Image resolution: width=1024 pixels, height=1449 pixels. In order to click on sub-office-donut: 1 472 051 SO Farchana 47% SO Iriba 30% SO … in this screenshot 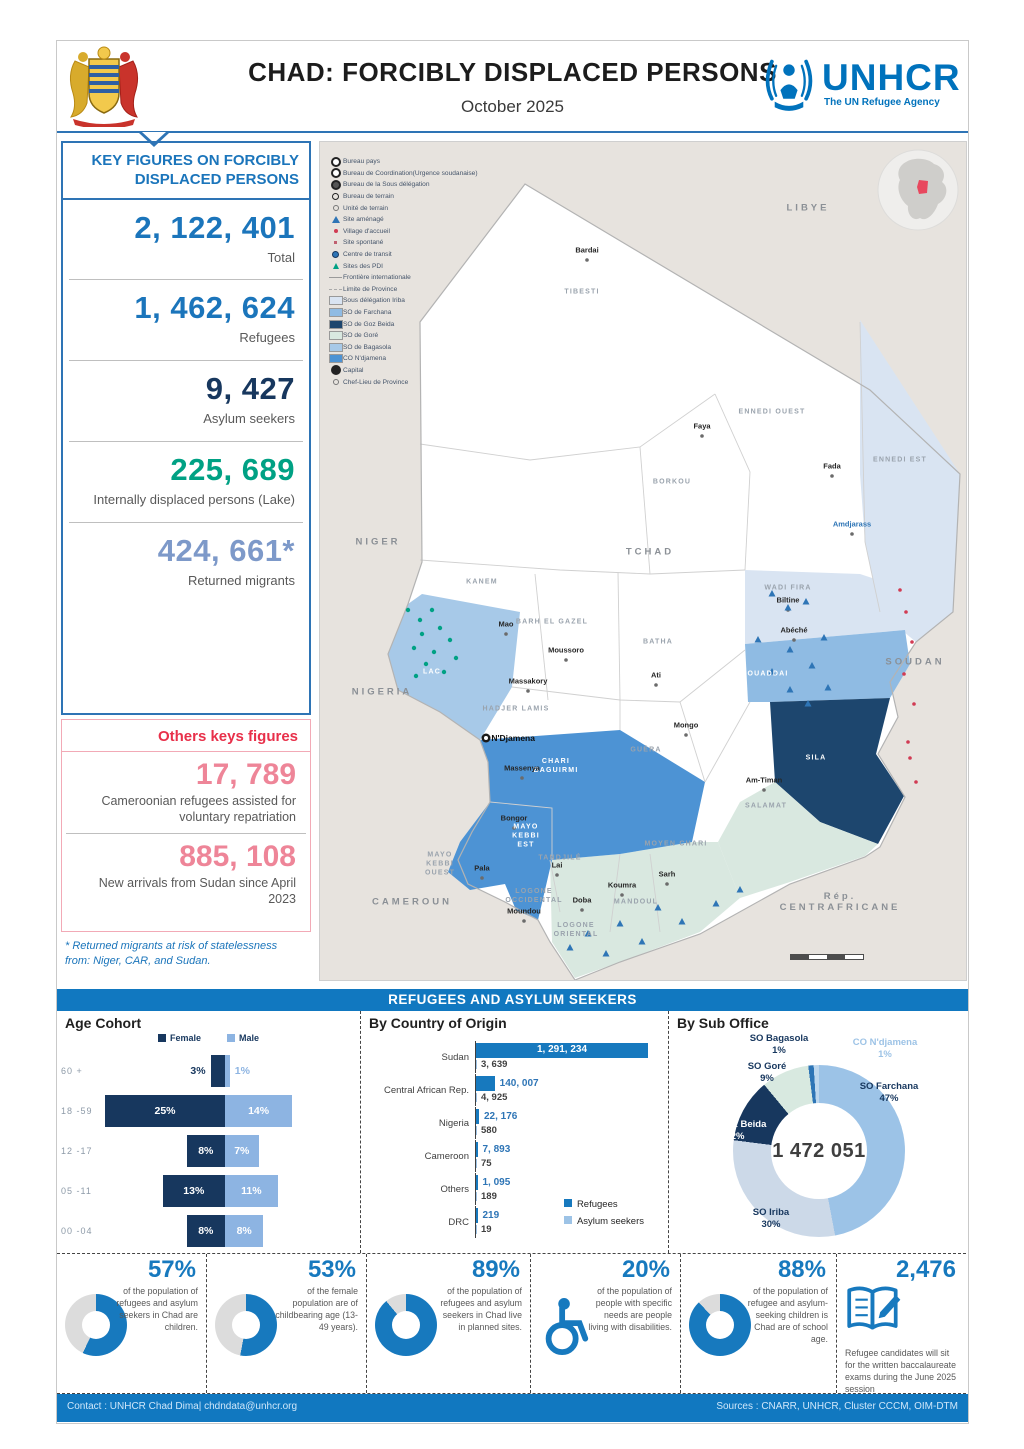, I will do `click(817, 1142)`.